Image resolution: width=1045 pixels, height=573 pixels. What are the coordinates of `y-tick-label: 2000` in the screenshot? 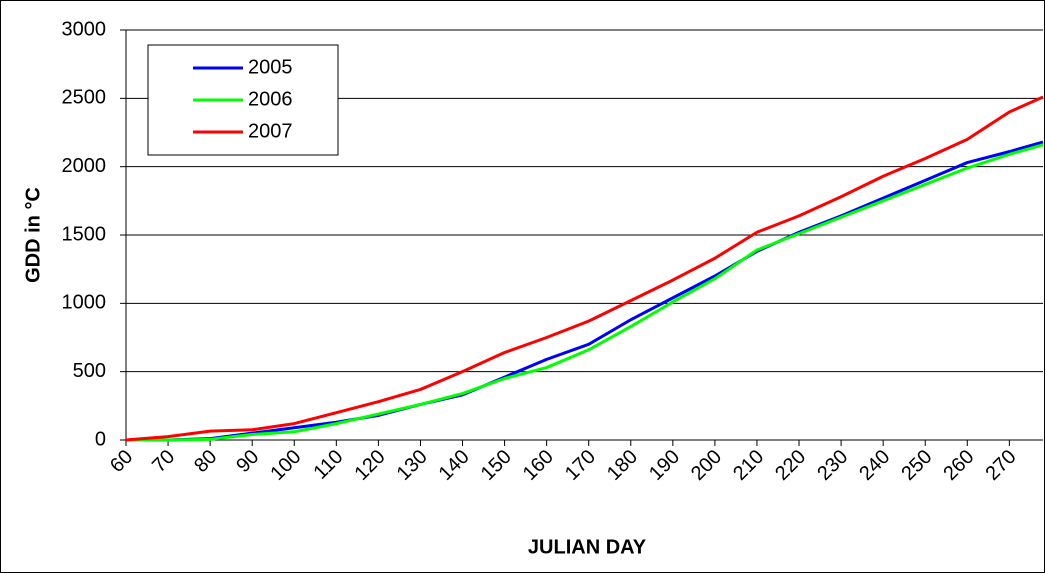 It's located at (84, 166).